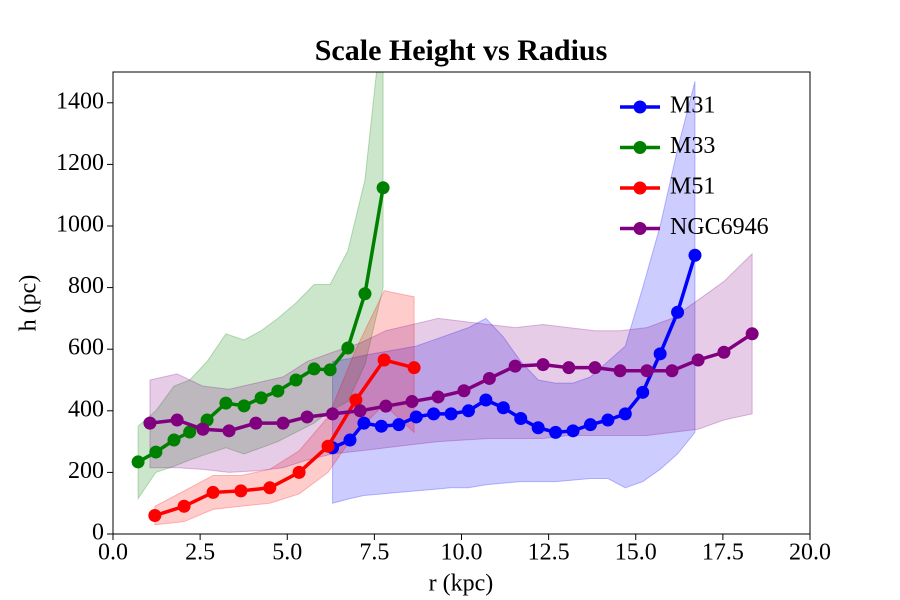 Image resolution: width=900 pixels, height=600 pixels. I want to click on y-tick-label: 0, so click(98, 533).